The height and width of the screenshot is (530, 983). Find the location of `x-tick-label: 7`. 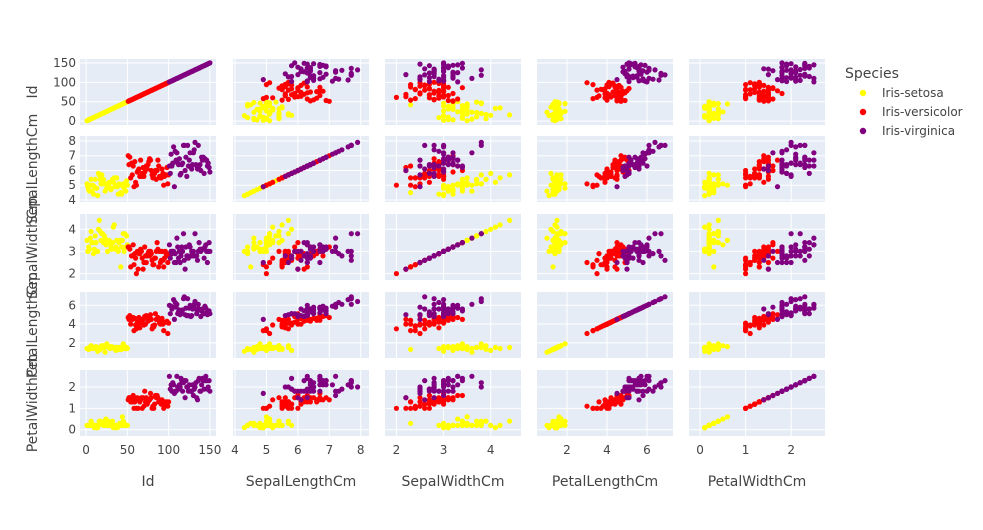

x-tick-label: 7 is located at coordinates (329, 450).